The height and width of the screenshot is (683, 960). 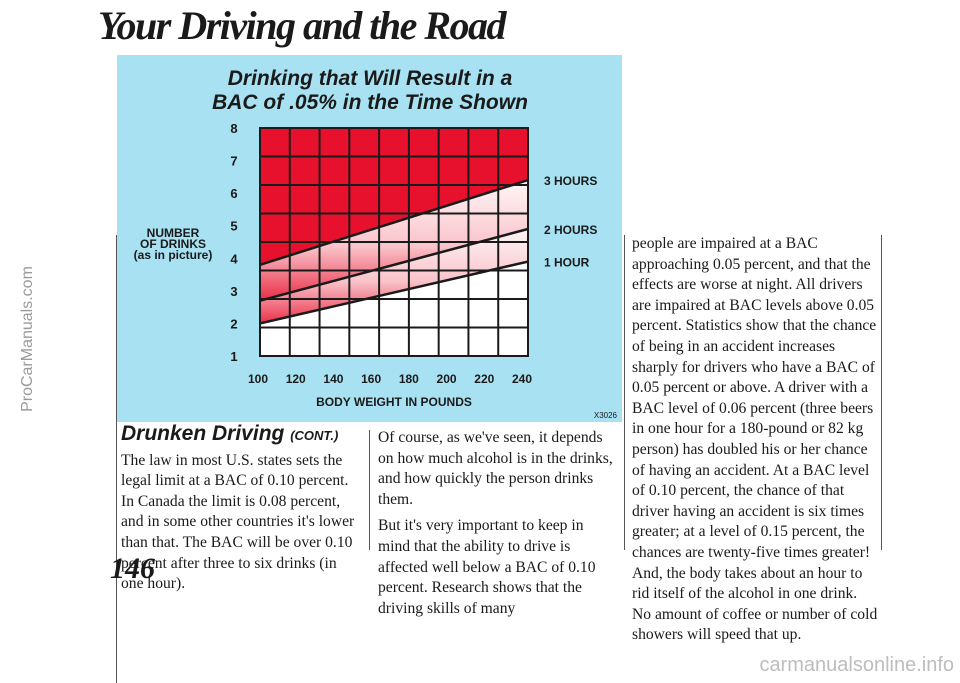 What do you see at coordinates (409, 379) in the screenshot?
I see `x-tick-label: 180` at bounding box center [409, 379].